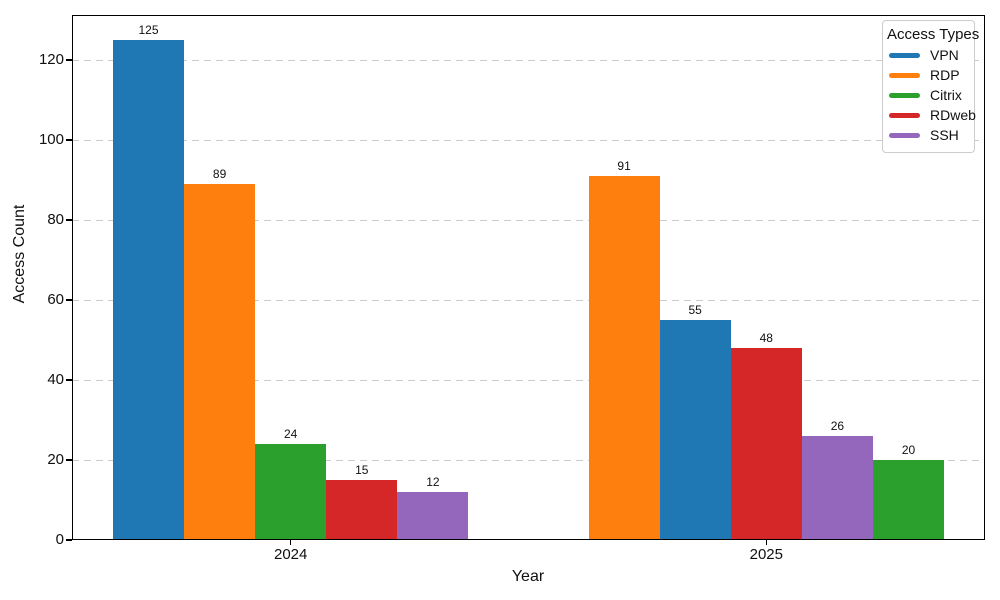 The width and height of the screenshot is (1000, 600). What do you see at coordinates (362, 510) in the screenshot?
I see `bar-2024-rdweb` at bounding box center [362, 510].